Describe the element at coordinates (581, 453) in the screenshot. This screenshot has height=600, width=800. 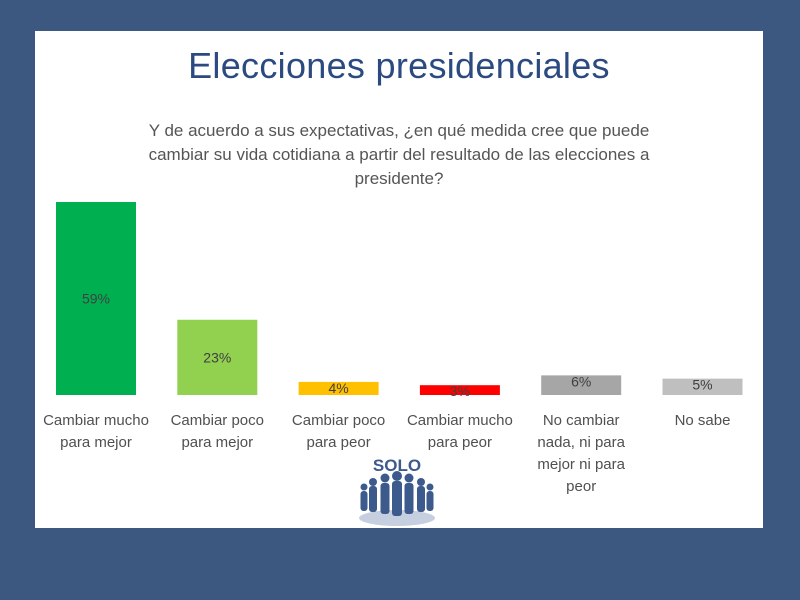
I see `category-label-5: No cambiar nada, ni para mejor ni para peor` at that location.